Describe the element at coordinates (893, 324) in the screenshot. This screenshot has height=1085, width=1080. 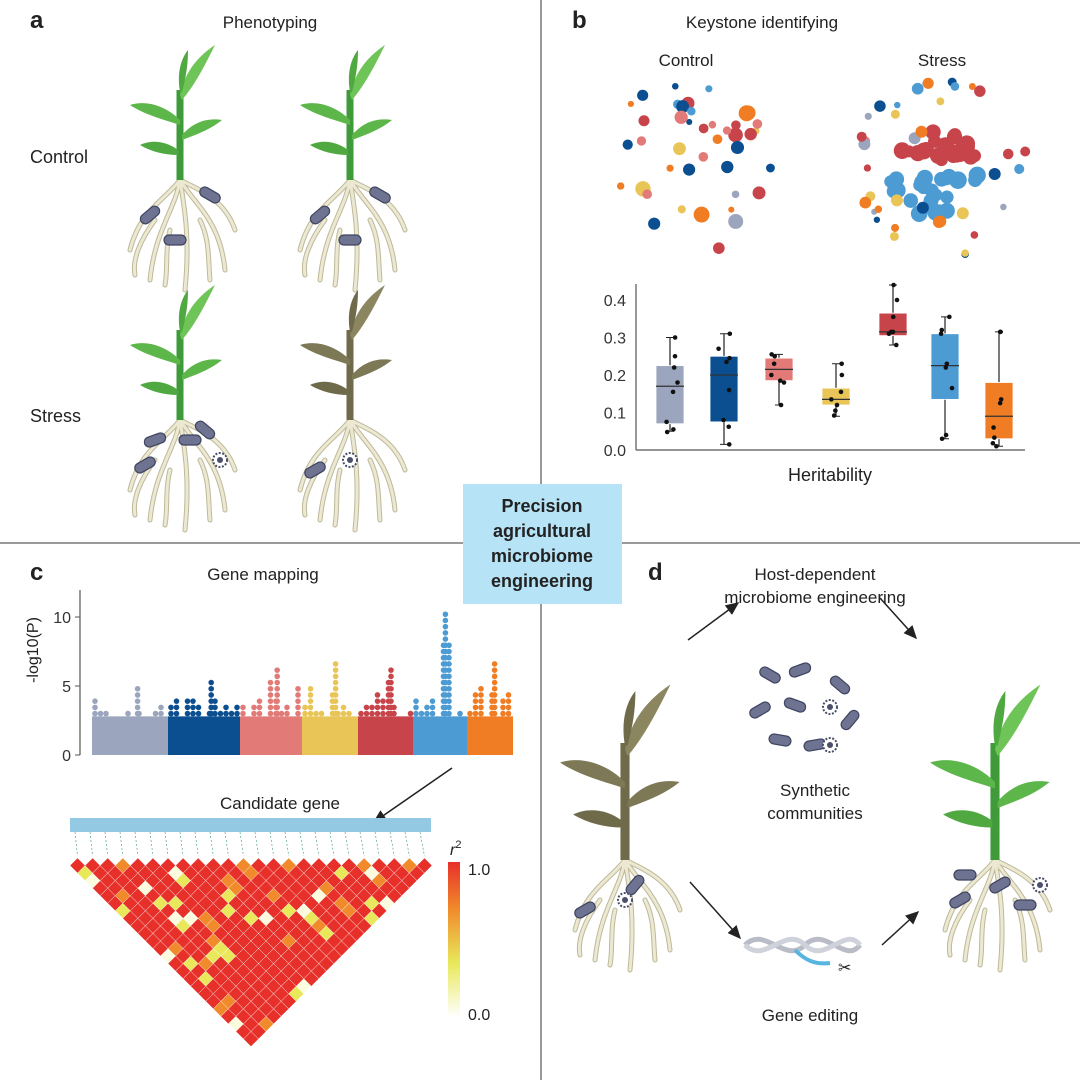
I see `box` at that location.